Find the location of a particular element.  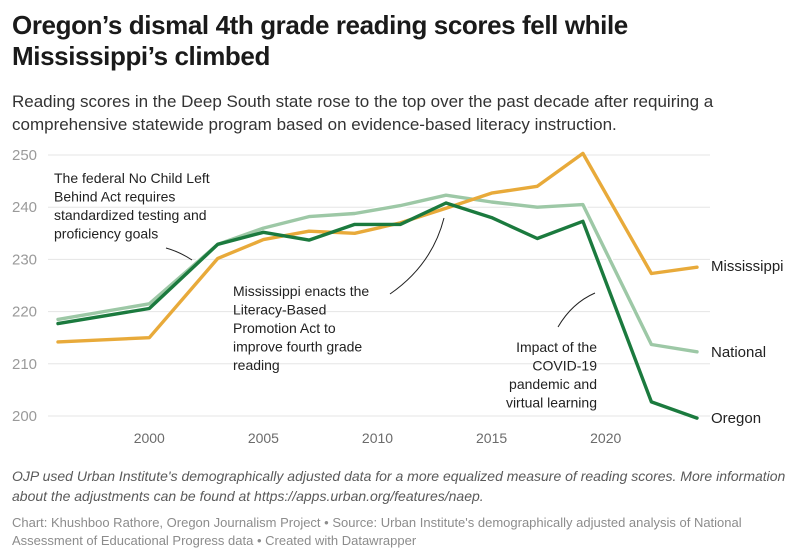

series-labels: National Mississippi Oregon is located at coordinates (747, 342).